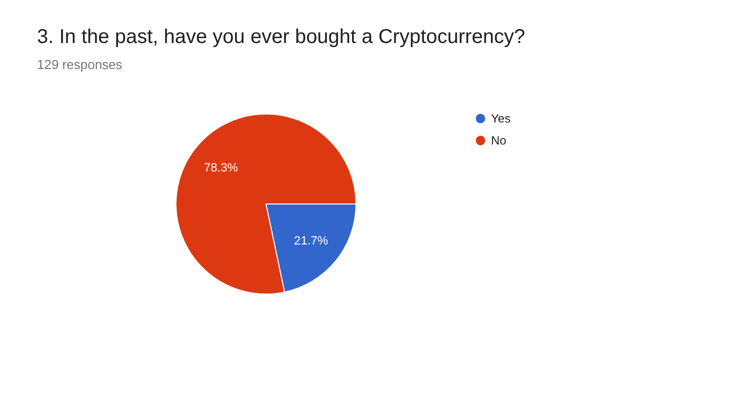 This screenshot has height=401, width=738. I want to click on legend-label: No, so click(499, 141).